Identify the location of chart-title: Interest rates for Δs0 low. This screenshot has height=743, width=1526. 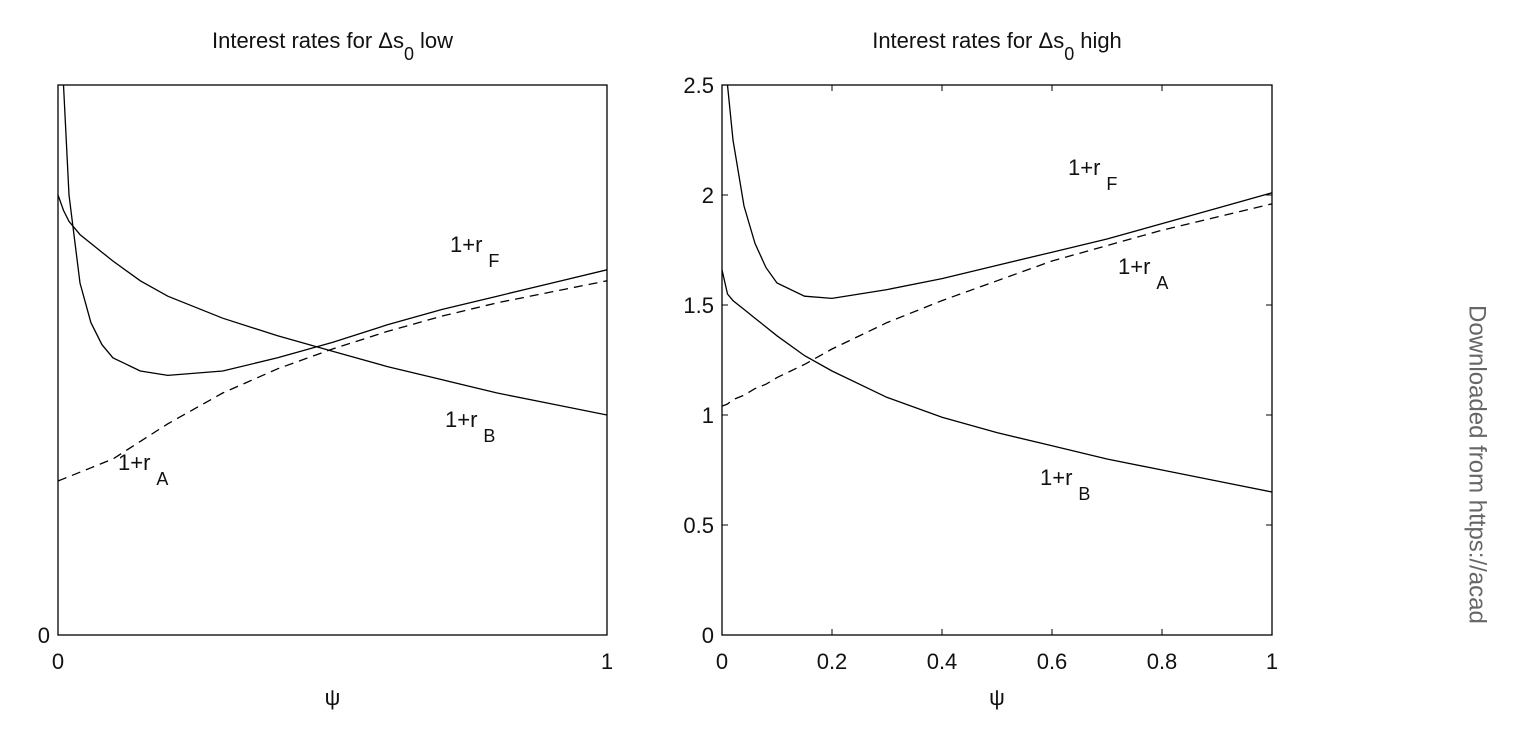
(332, 46).